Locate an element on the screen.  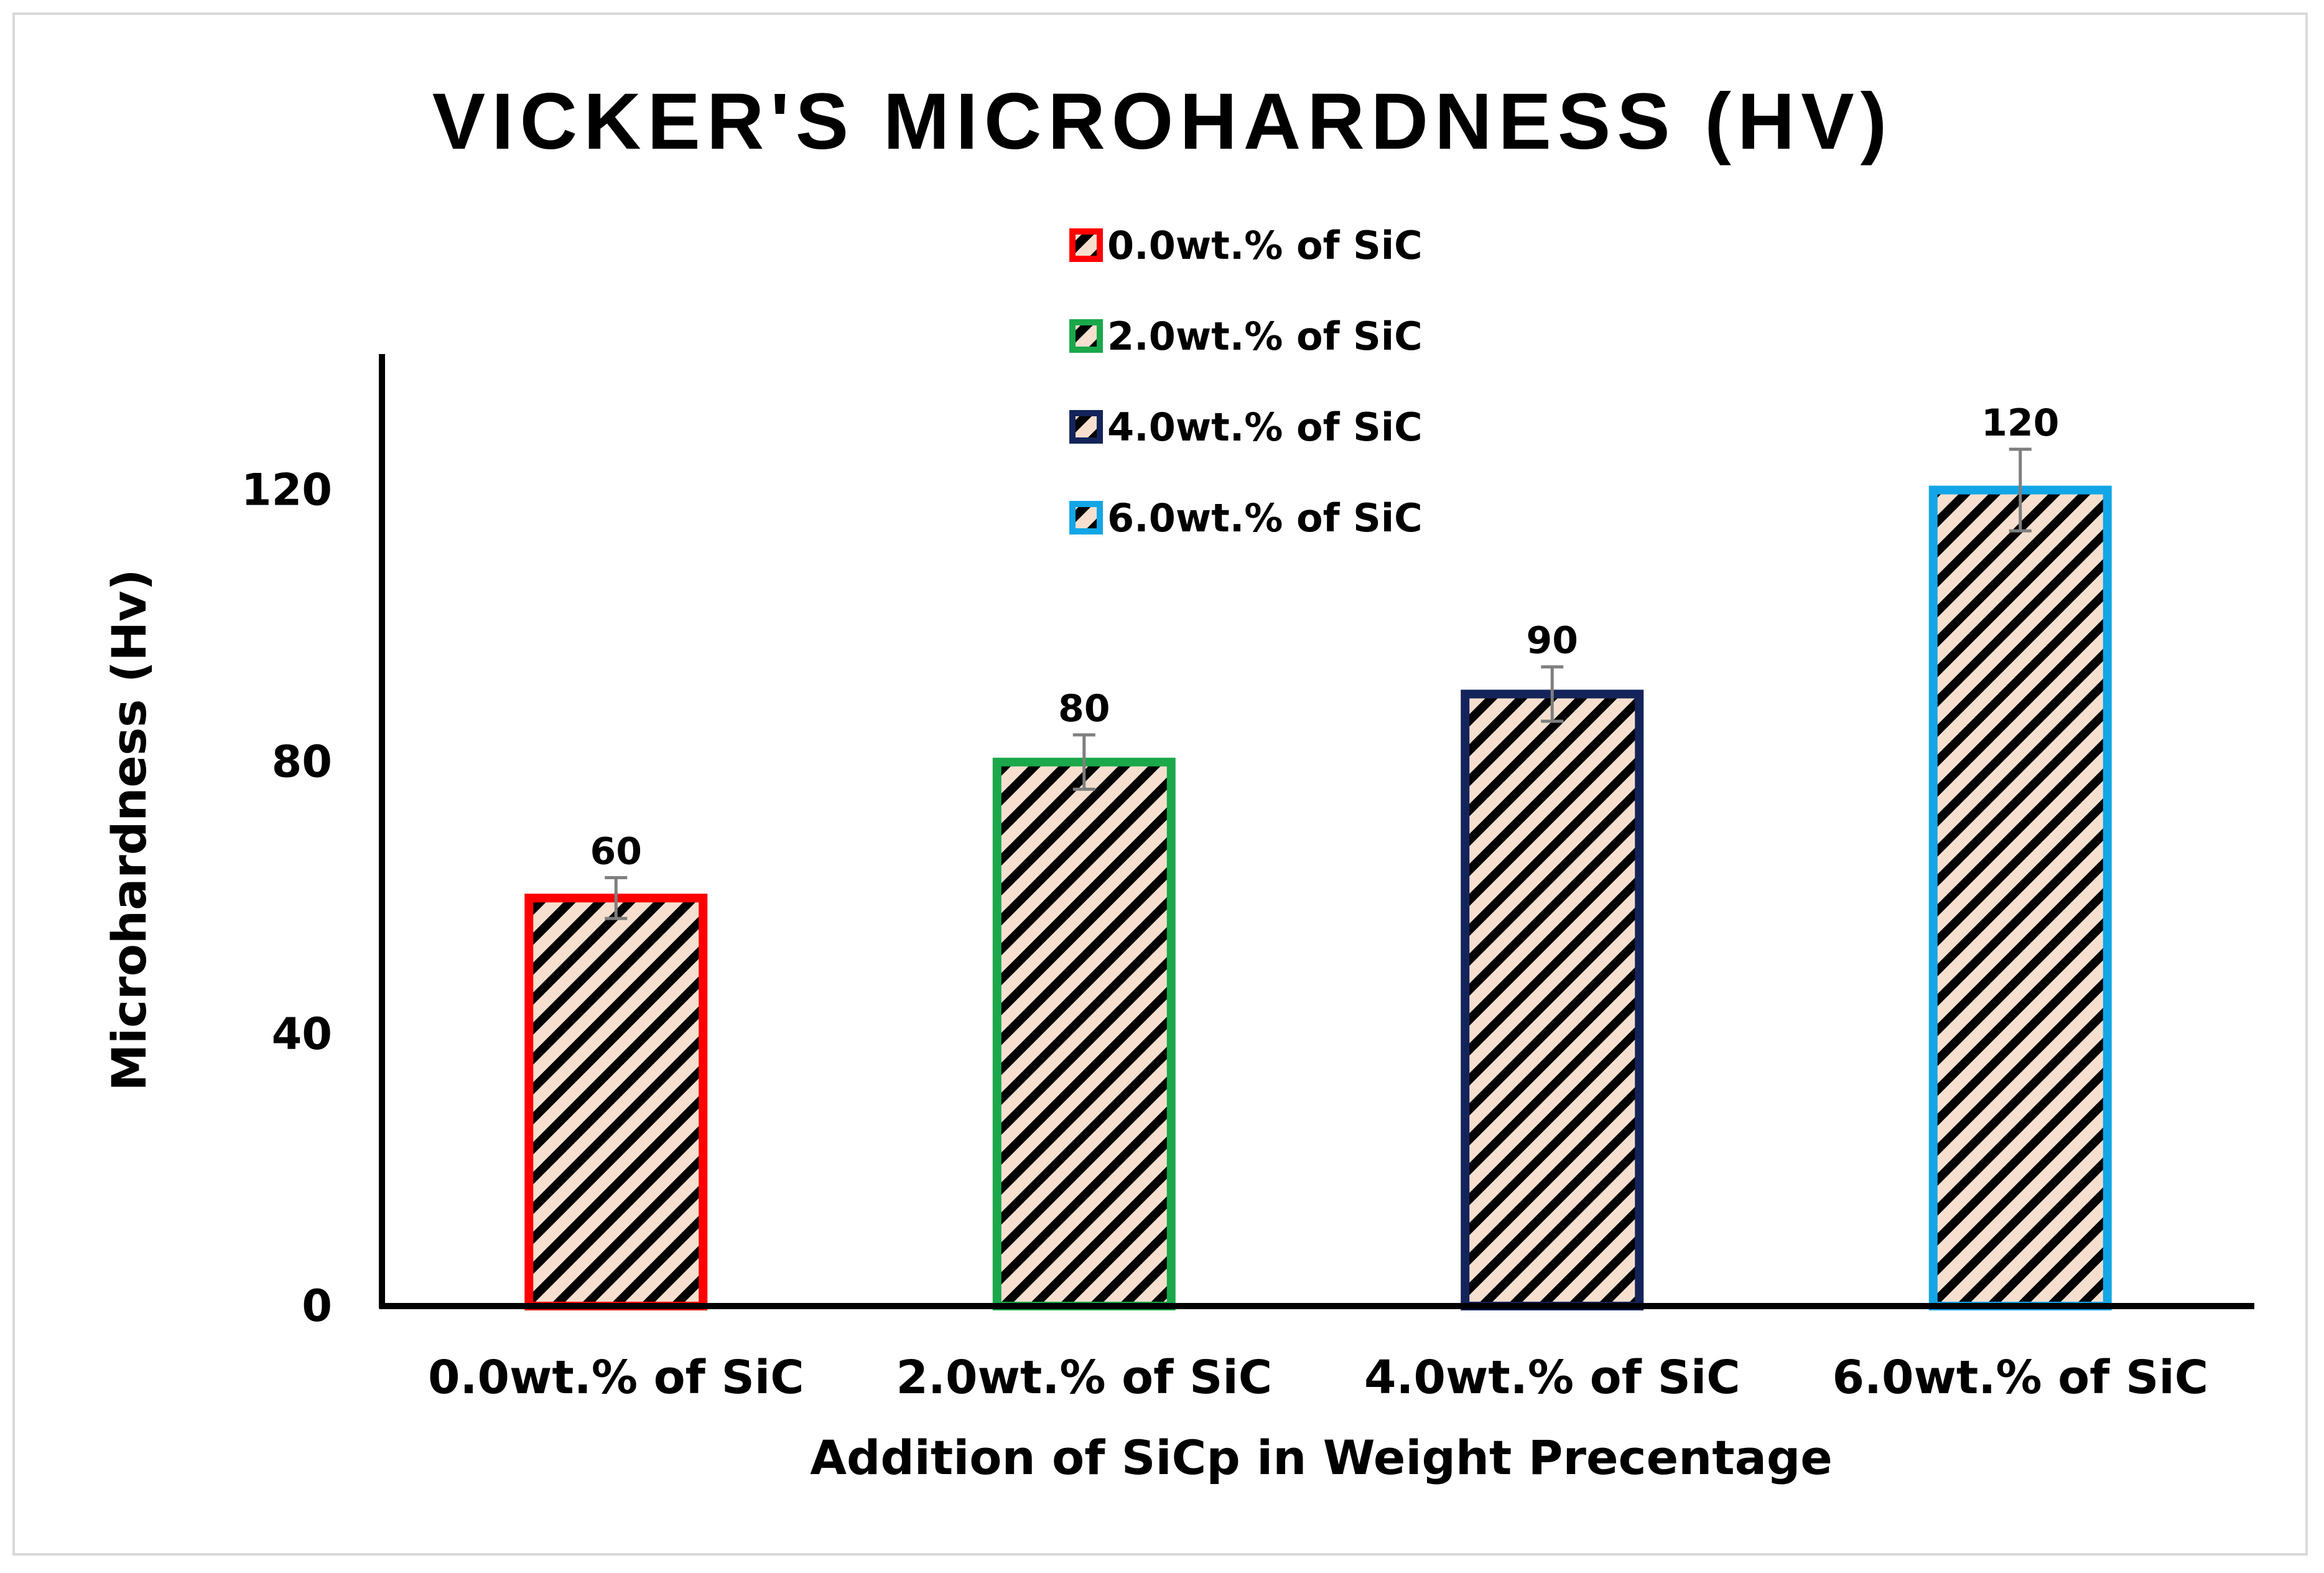
legend-item-1: 0.0wt.% of SiC is located at coordinates (1246, 246).